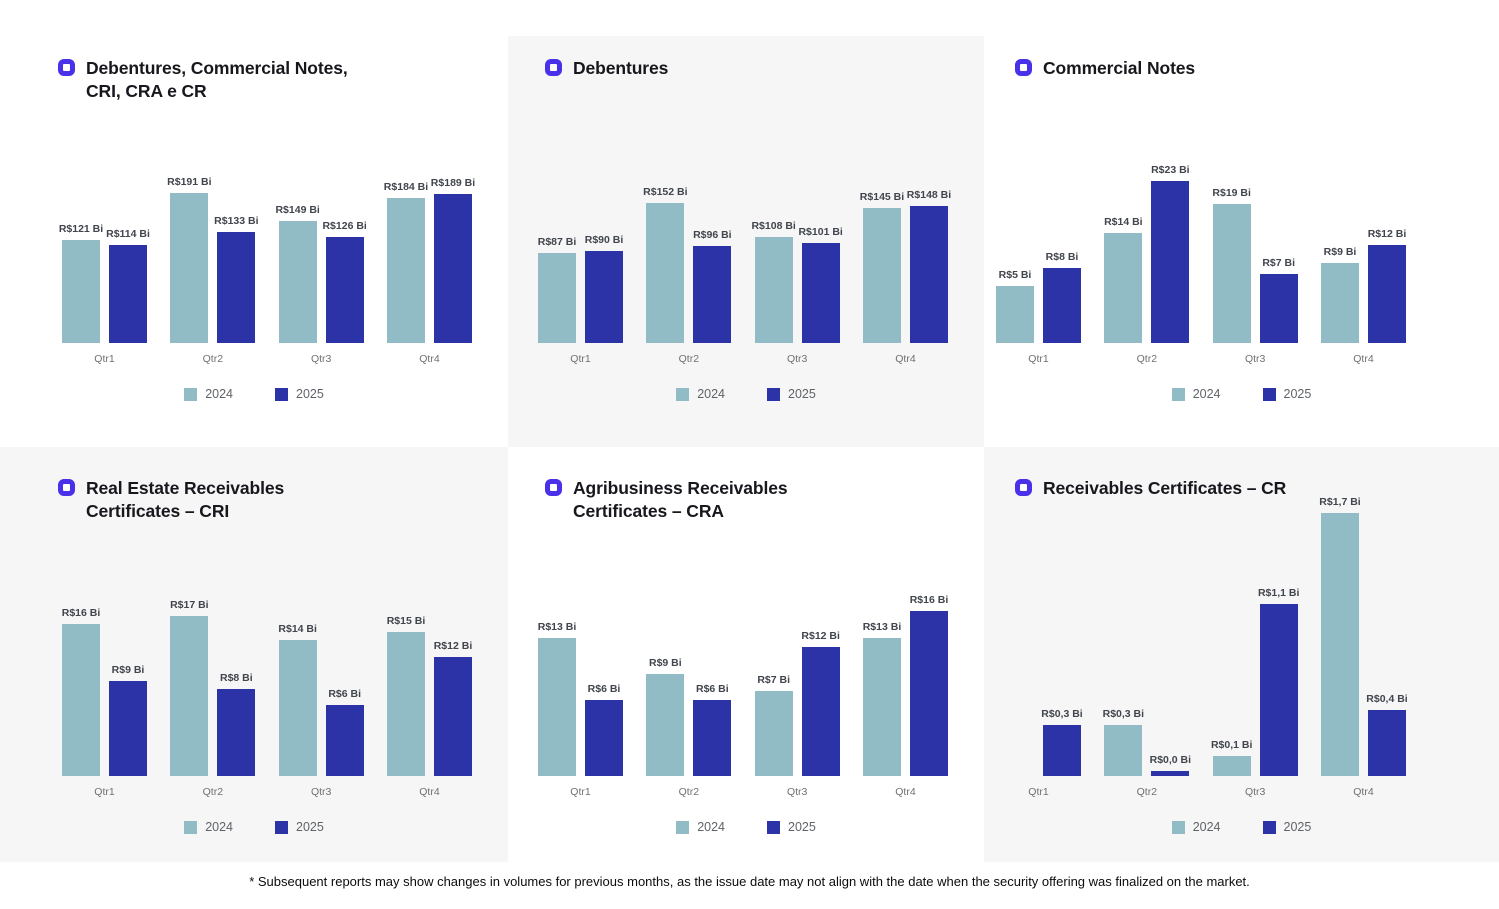  What do you see at coordinates (905, 685) in the screenshot?
I see `bar-pair: R$13 Bi R$16 Bi` at bounding box center [905, 685].